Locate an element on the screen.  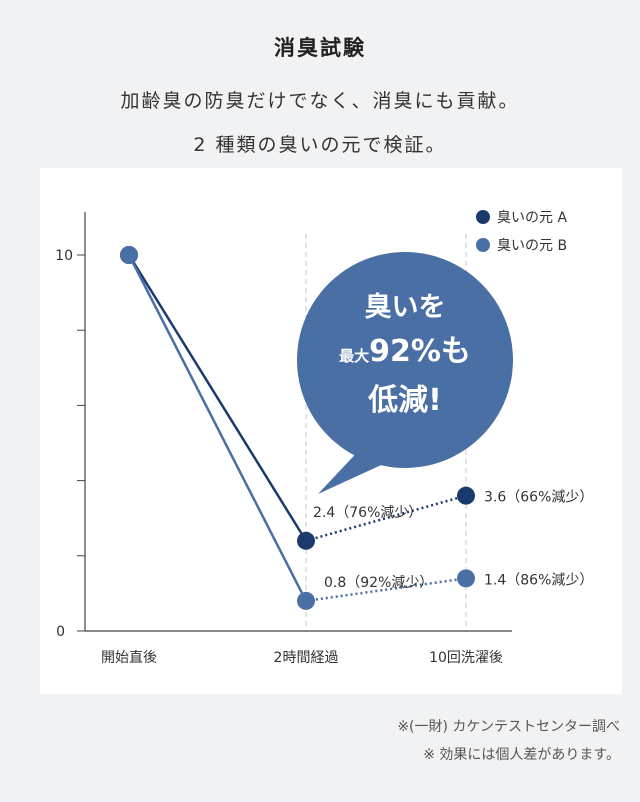
subtitle-line-1: 加齢臭の防臭だけでなく、消臭にも貢献。 is located at coordinates (320, 101).